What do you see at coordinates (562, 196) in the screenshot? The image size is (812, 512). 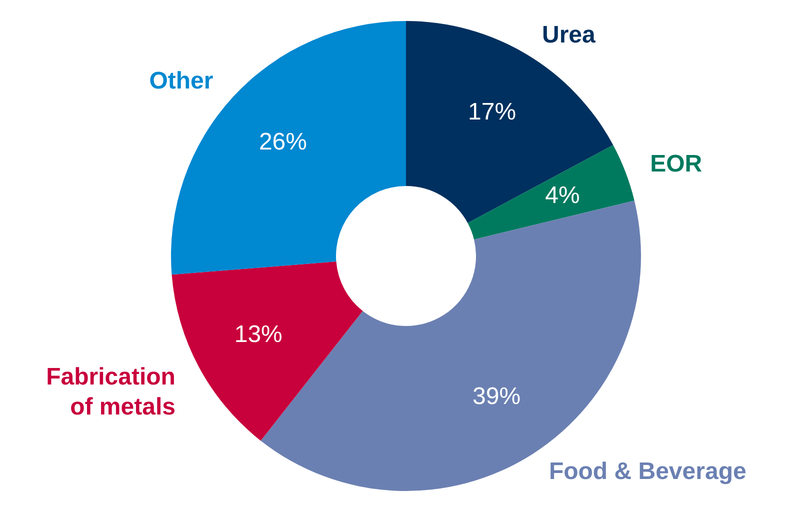 I see `data-label: 4%` at bounding box center [562, 196].